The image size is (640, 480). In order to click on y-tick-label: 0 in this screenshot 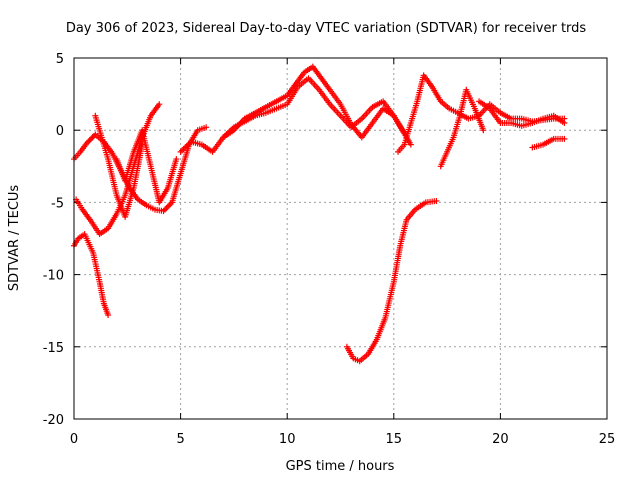, I will do `click(60, 131)`.